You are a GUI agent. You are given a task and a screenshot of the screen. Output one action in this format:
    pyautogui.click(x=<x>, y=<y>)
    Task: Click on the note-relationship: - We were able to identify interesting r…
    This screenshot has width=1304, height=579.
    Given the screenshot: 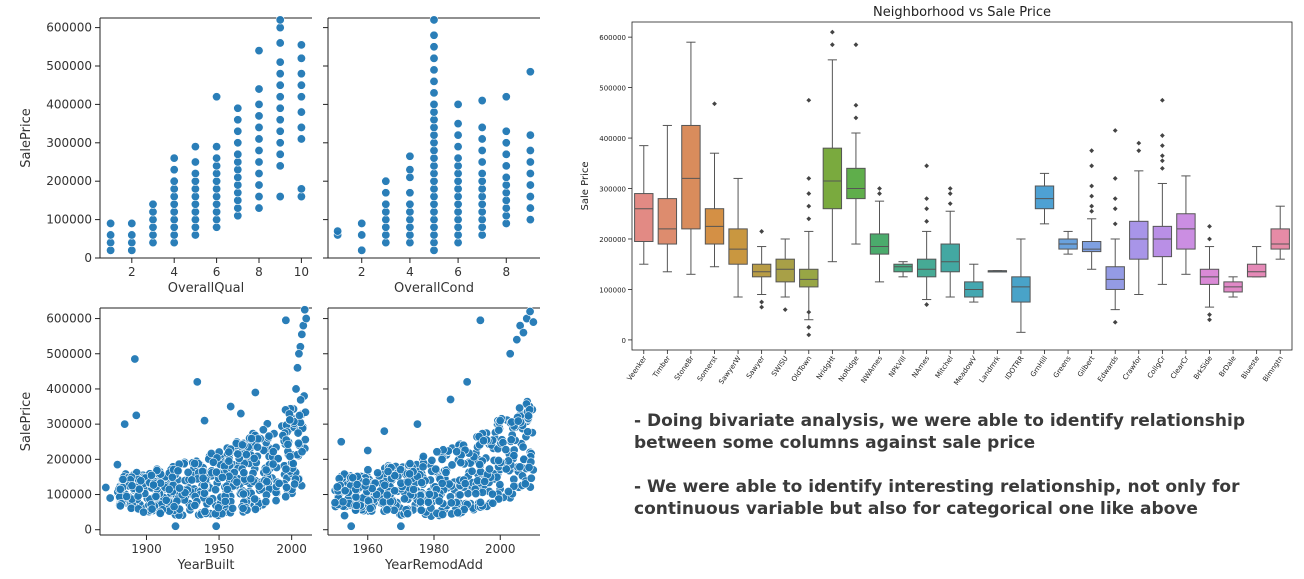 What is the action you would take?
    pyautogui.click(x=937, y=498)
    